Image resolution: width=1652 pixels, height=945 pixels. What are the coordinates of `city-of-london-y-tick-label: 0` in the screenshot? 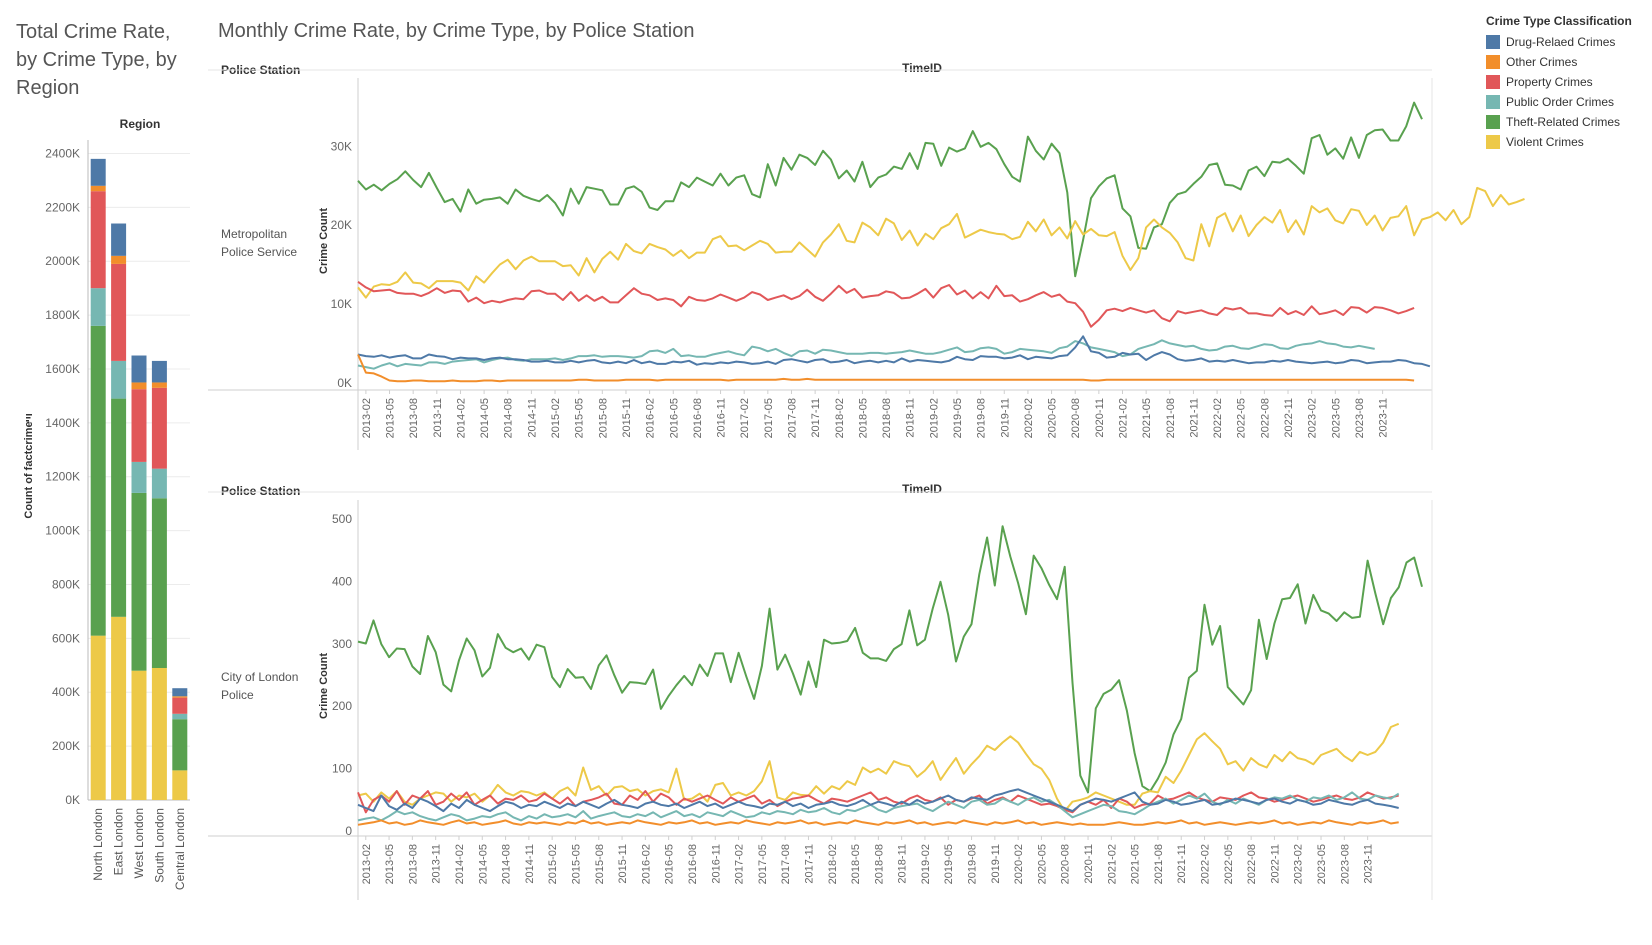 It's located at (348, 831).